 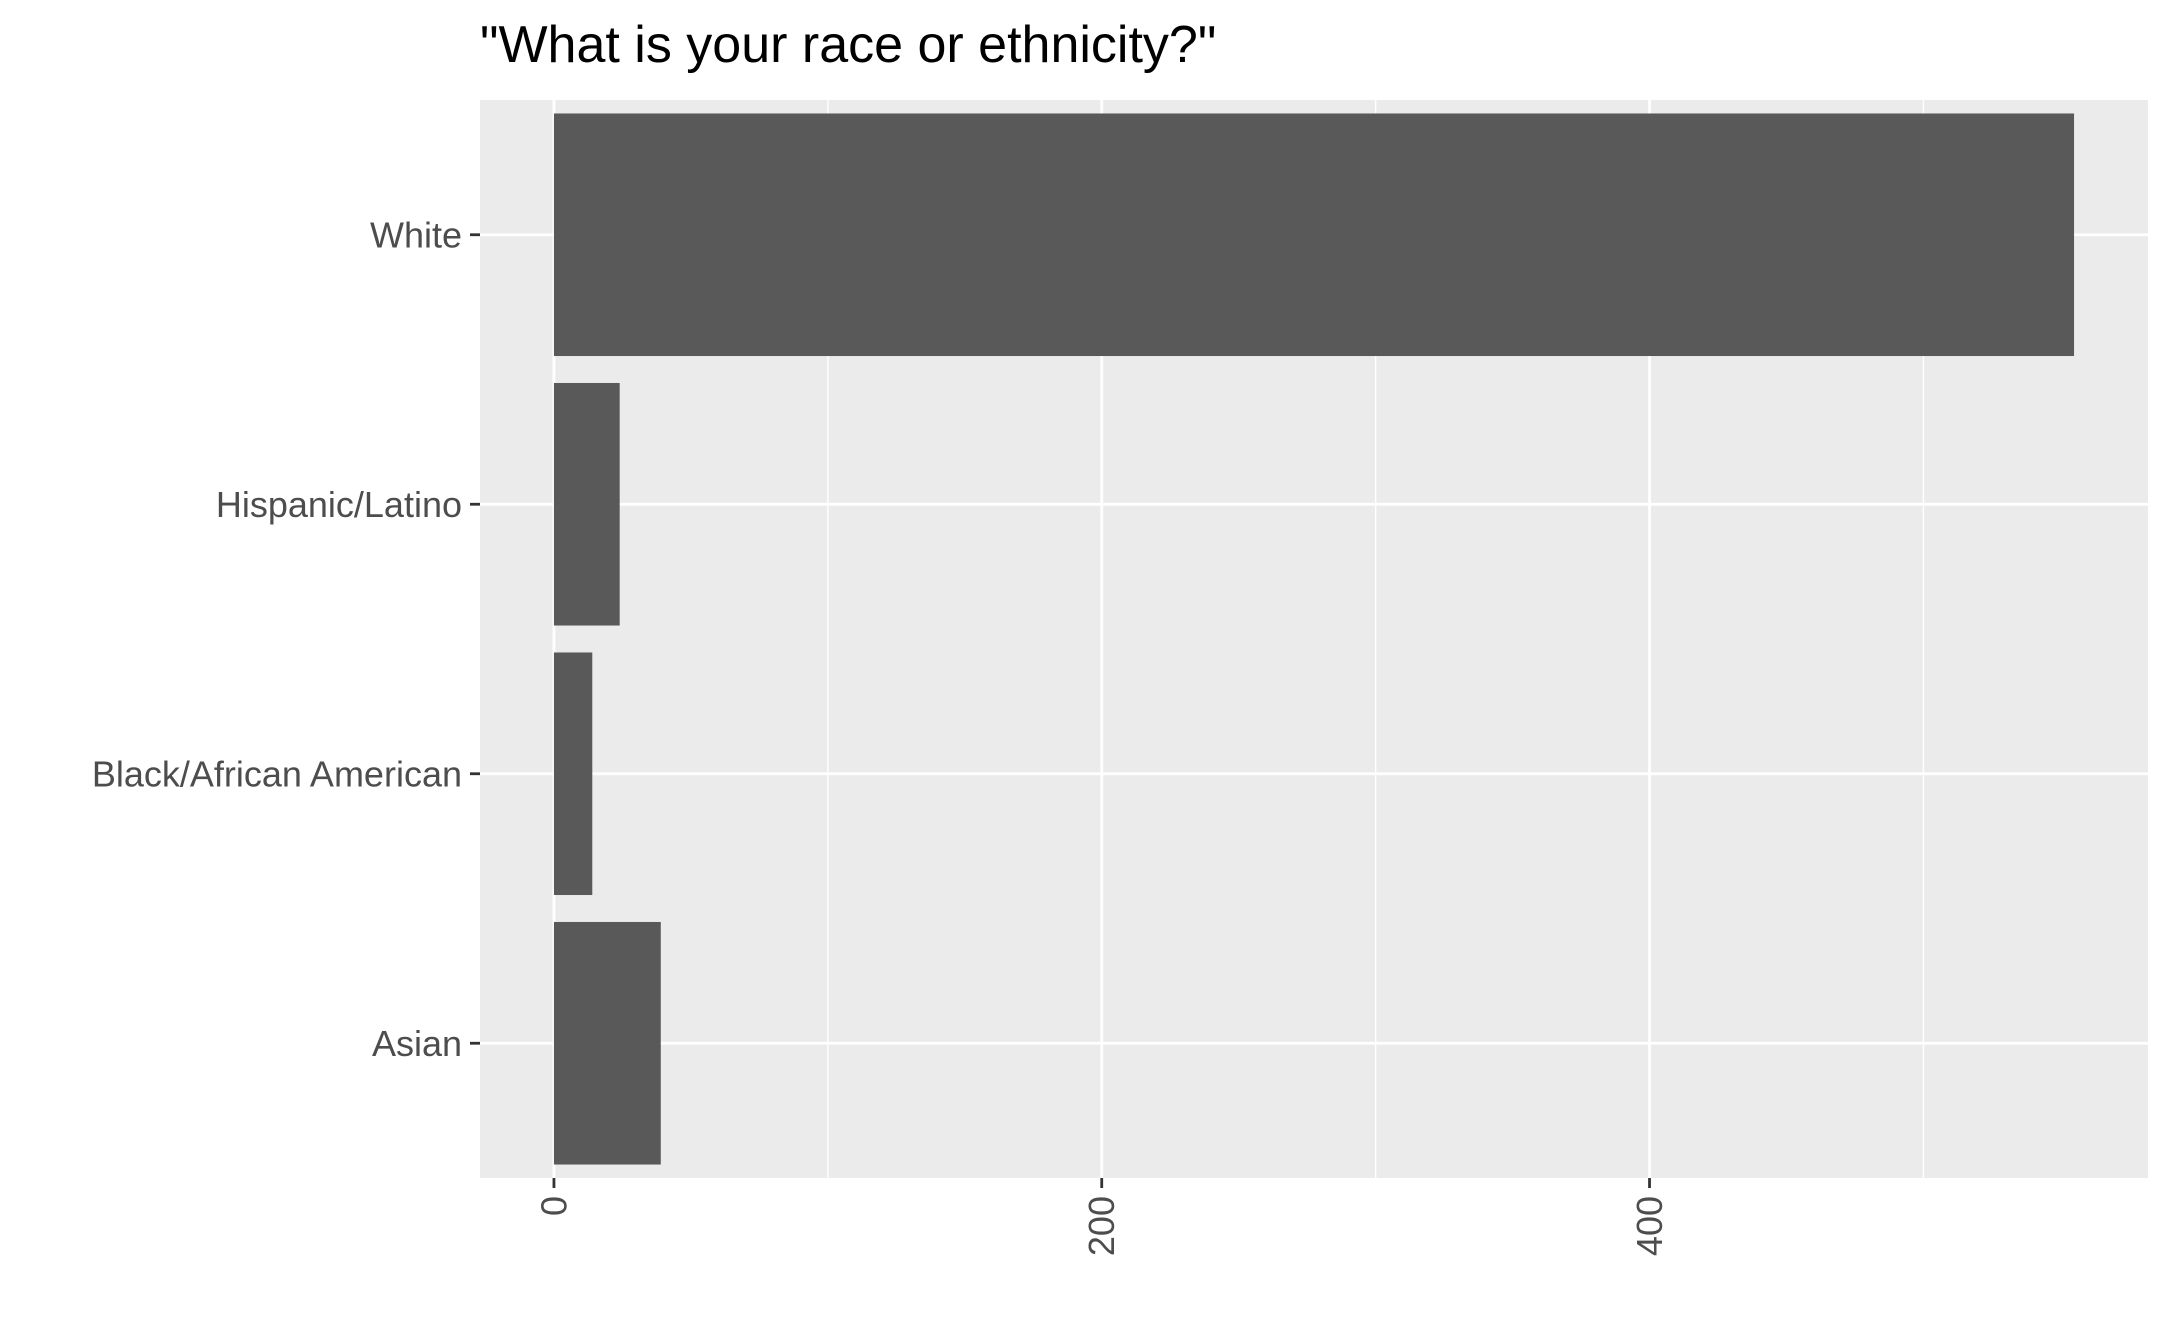 I want to click on bar-asian, so click(x=607, y=1043).